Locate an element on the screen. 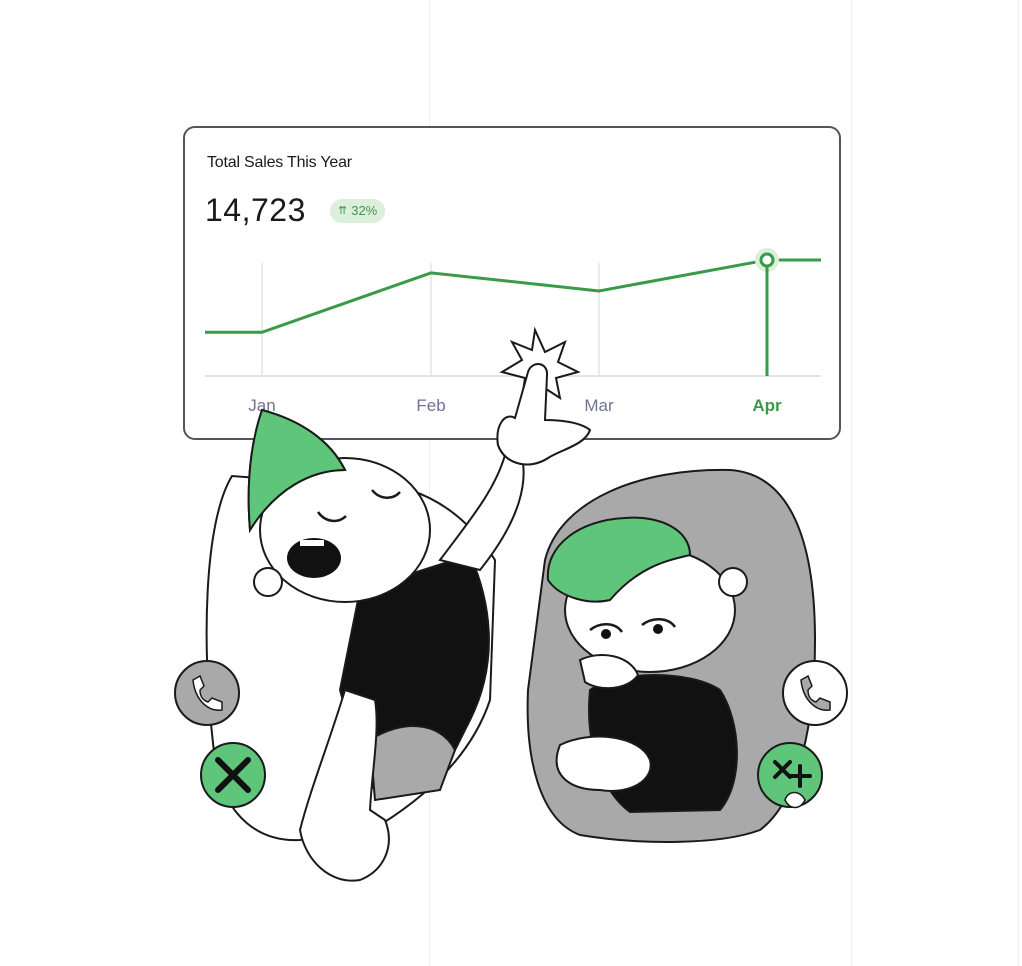 This screenshot has height=966, width=1022. left-raised-arm is located at coordinates (481, 510).